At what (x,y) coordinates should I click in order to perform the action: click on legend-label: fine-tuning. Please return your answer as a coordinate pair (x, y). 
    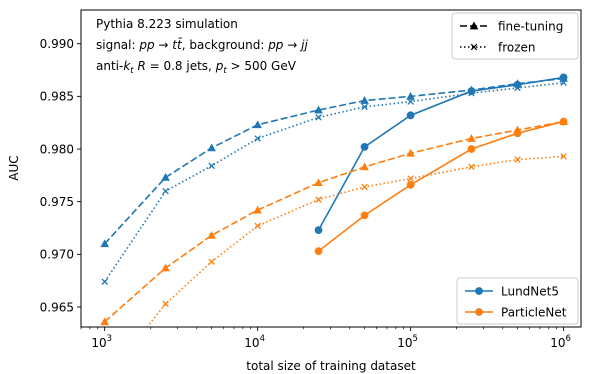
    Looking at the image, I should click on (530, 26).